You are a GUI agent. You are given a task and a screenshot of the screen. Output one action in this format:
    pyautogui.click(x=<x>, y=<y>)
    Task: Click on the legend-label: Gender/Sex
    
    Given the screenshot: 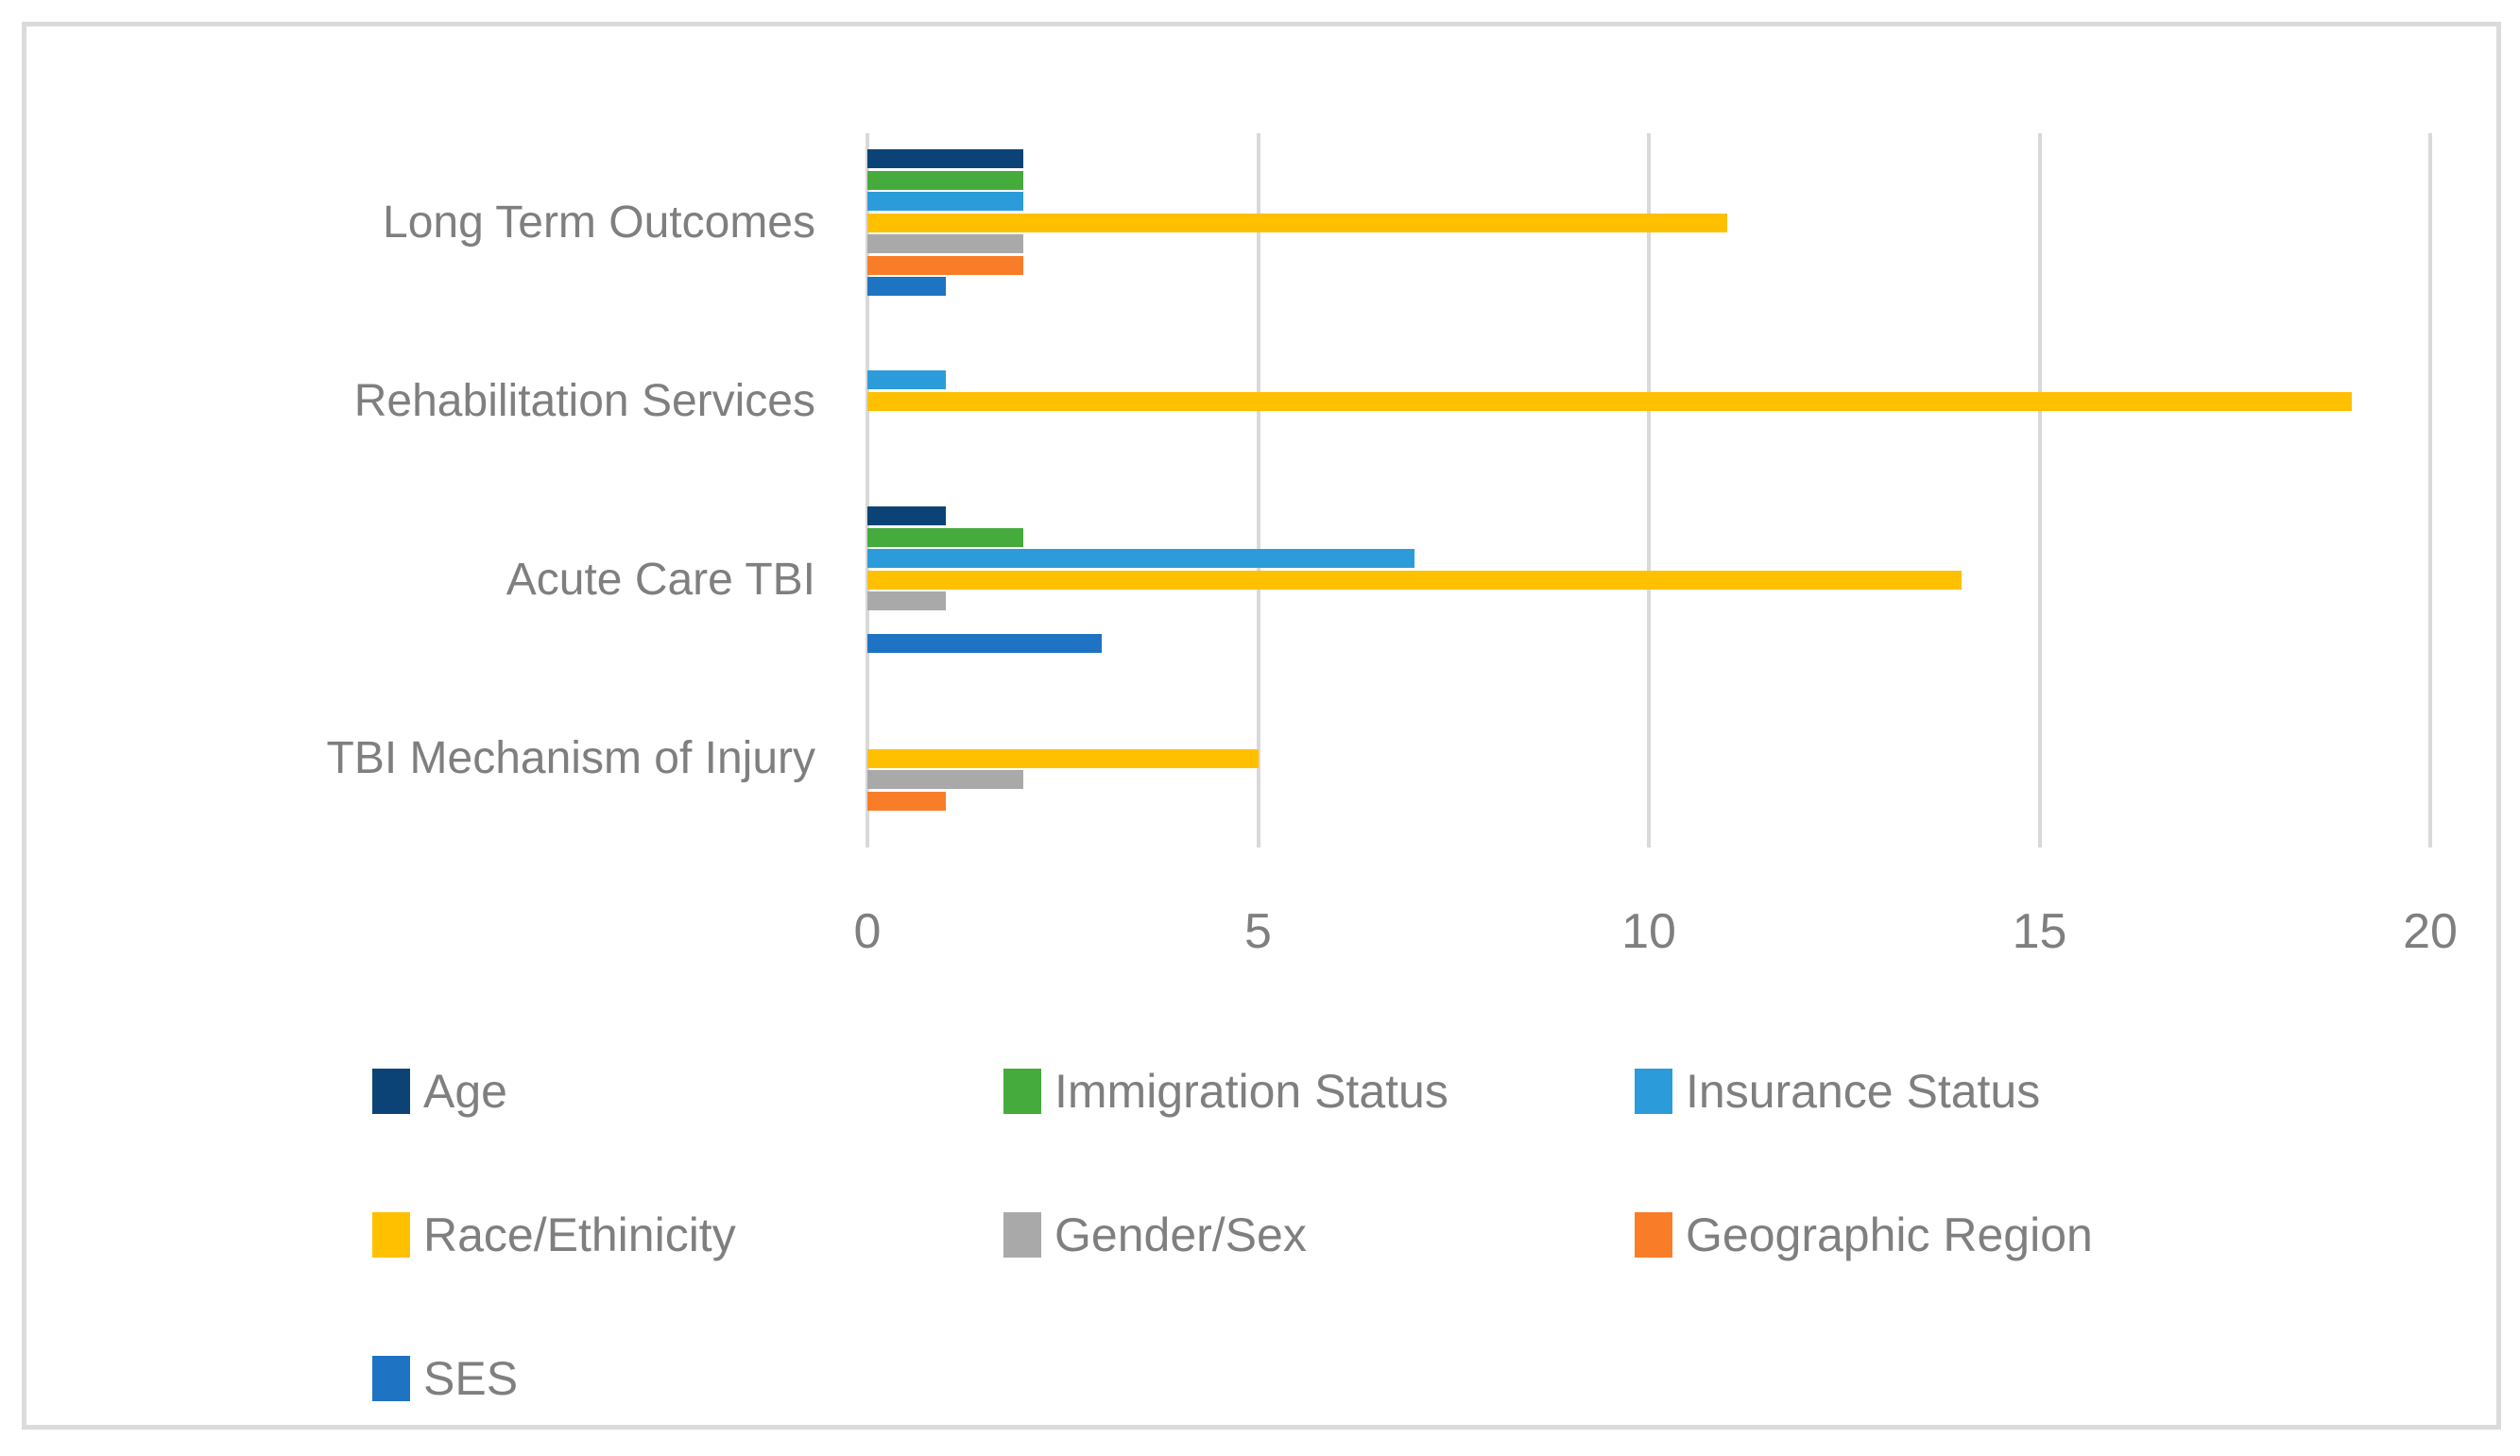 What is the action you would take?
    pyautogui.click(x=1180, y=1234)
    